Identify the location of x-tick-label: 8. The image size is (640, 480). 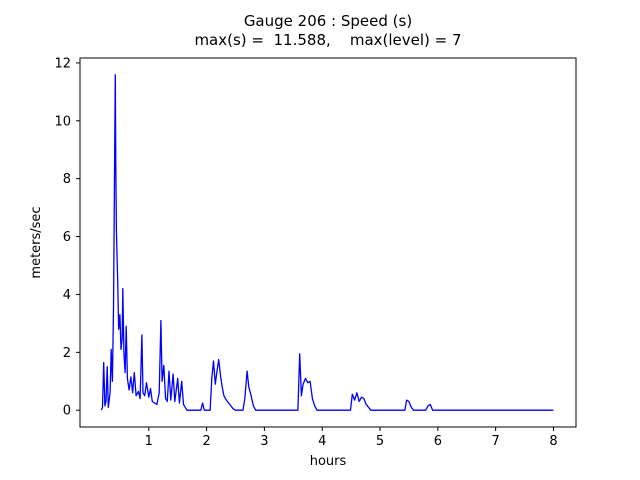
(553, 441).